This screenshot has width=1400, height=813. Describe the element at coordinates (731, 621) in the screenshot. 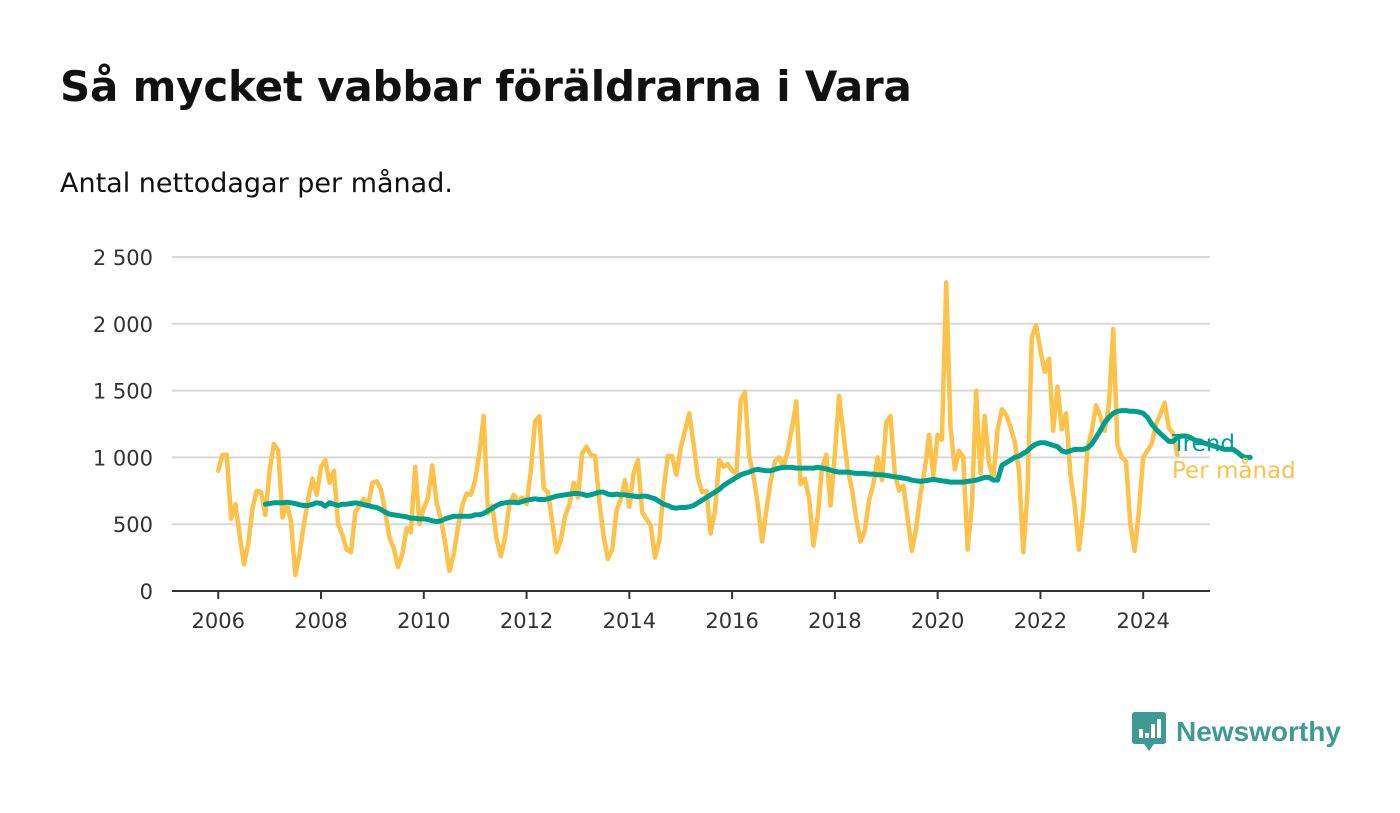

I see `x-tick-label: 2016` at that location.